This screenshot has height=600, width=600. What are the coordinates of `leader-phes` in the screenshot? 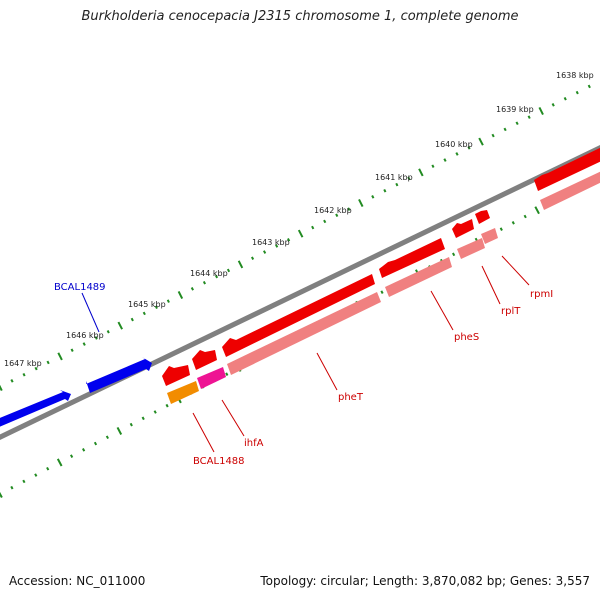 It's located at (442, 310).